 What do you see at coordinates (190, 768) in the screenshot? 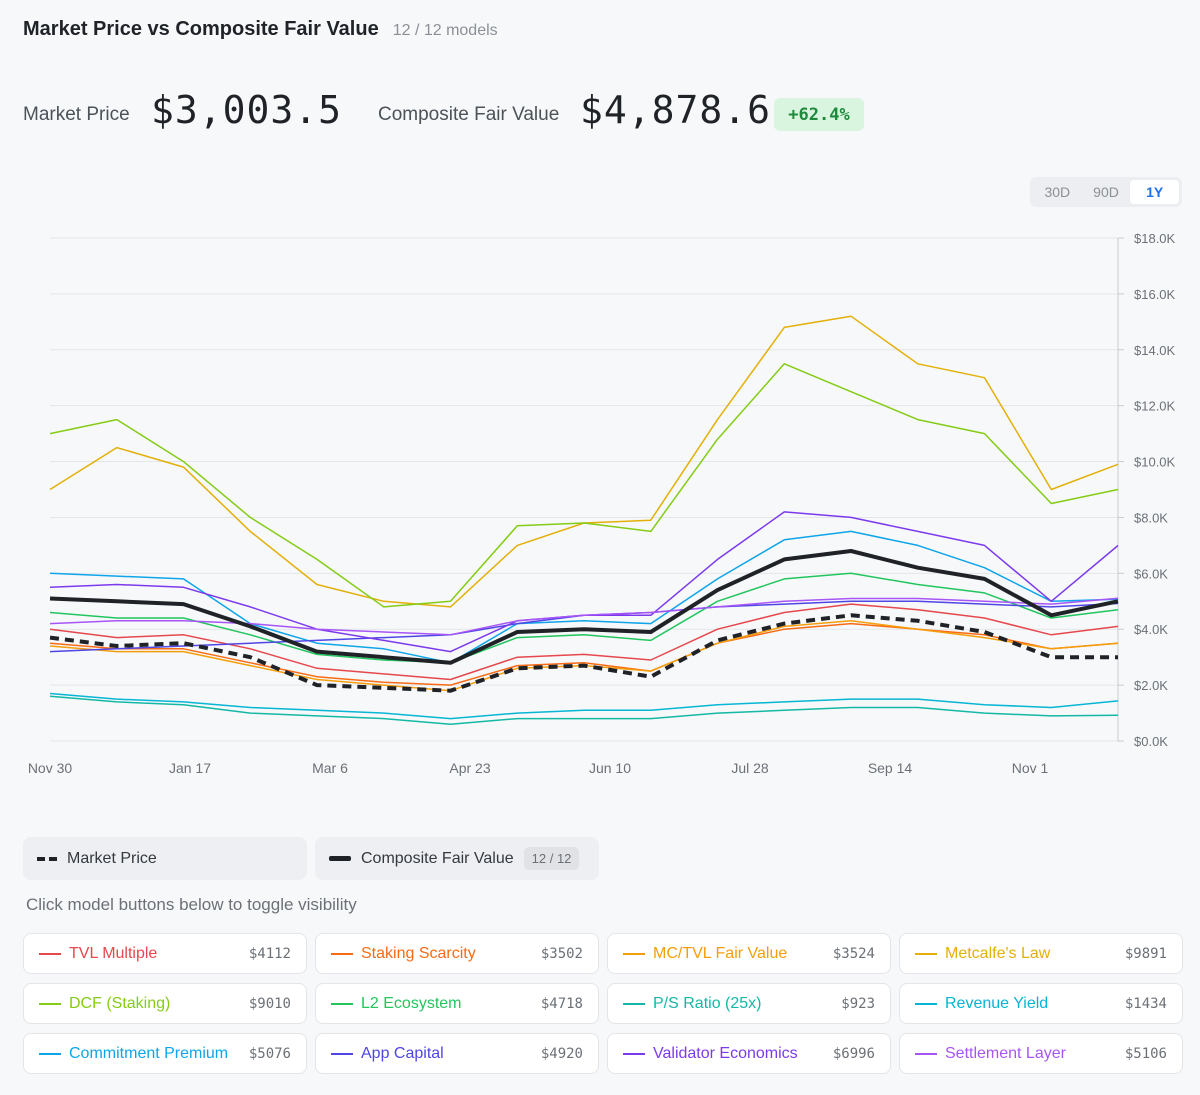
I see `x-tick-label: Jan 17` at bounding box center [190, 768].